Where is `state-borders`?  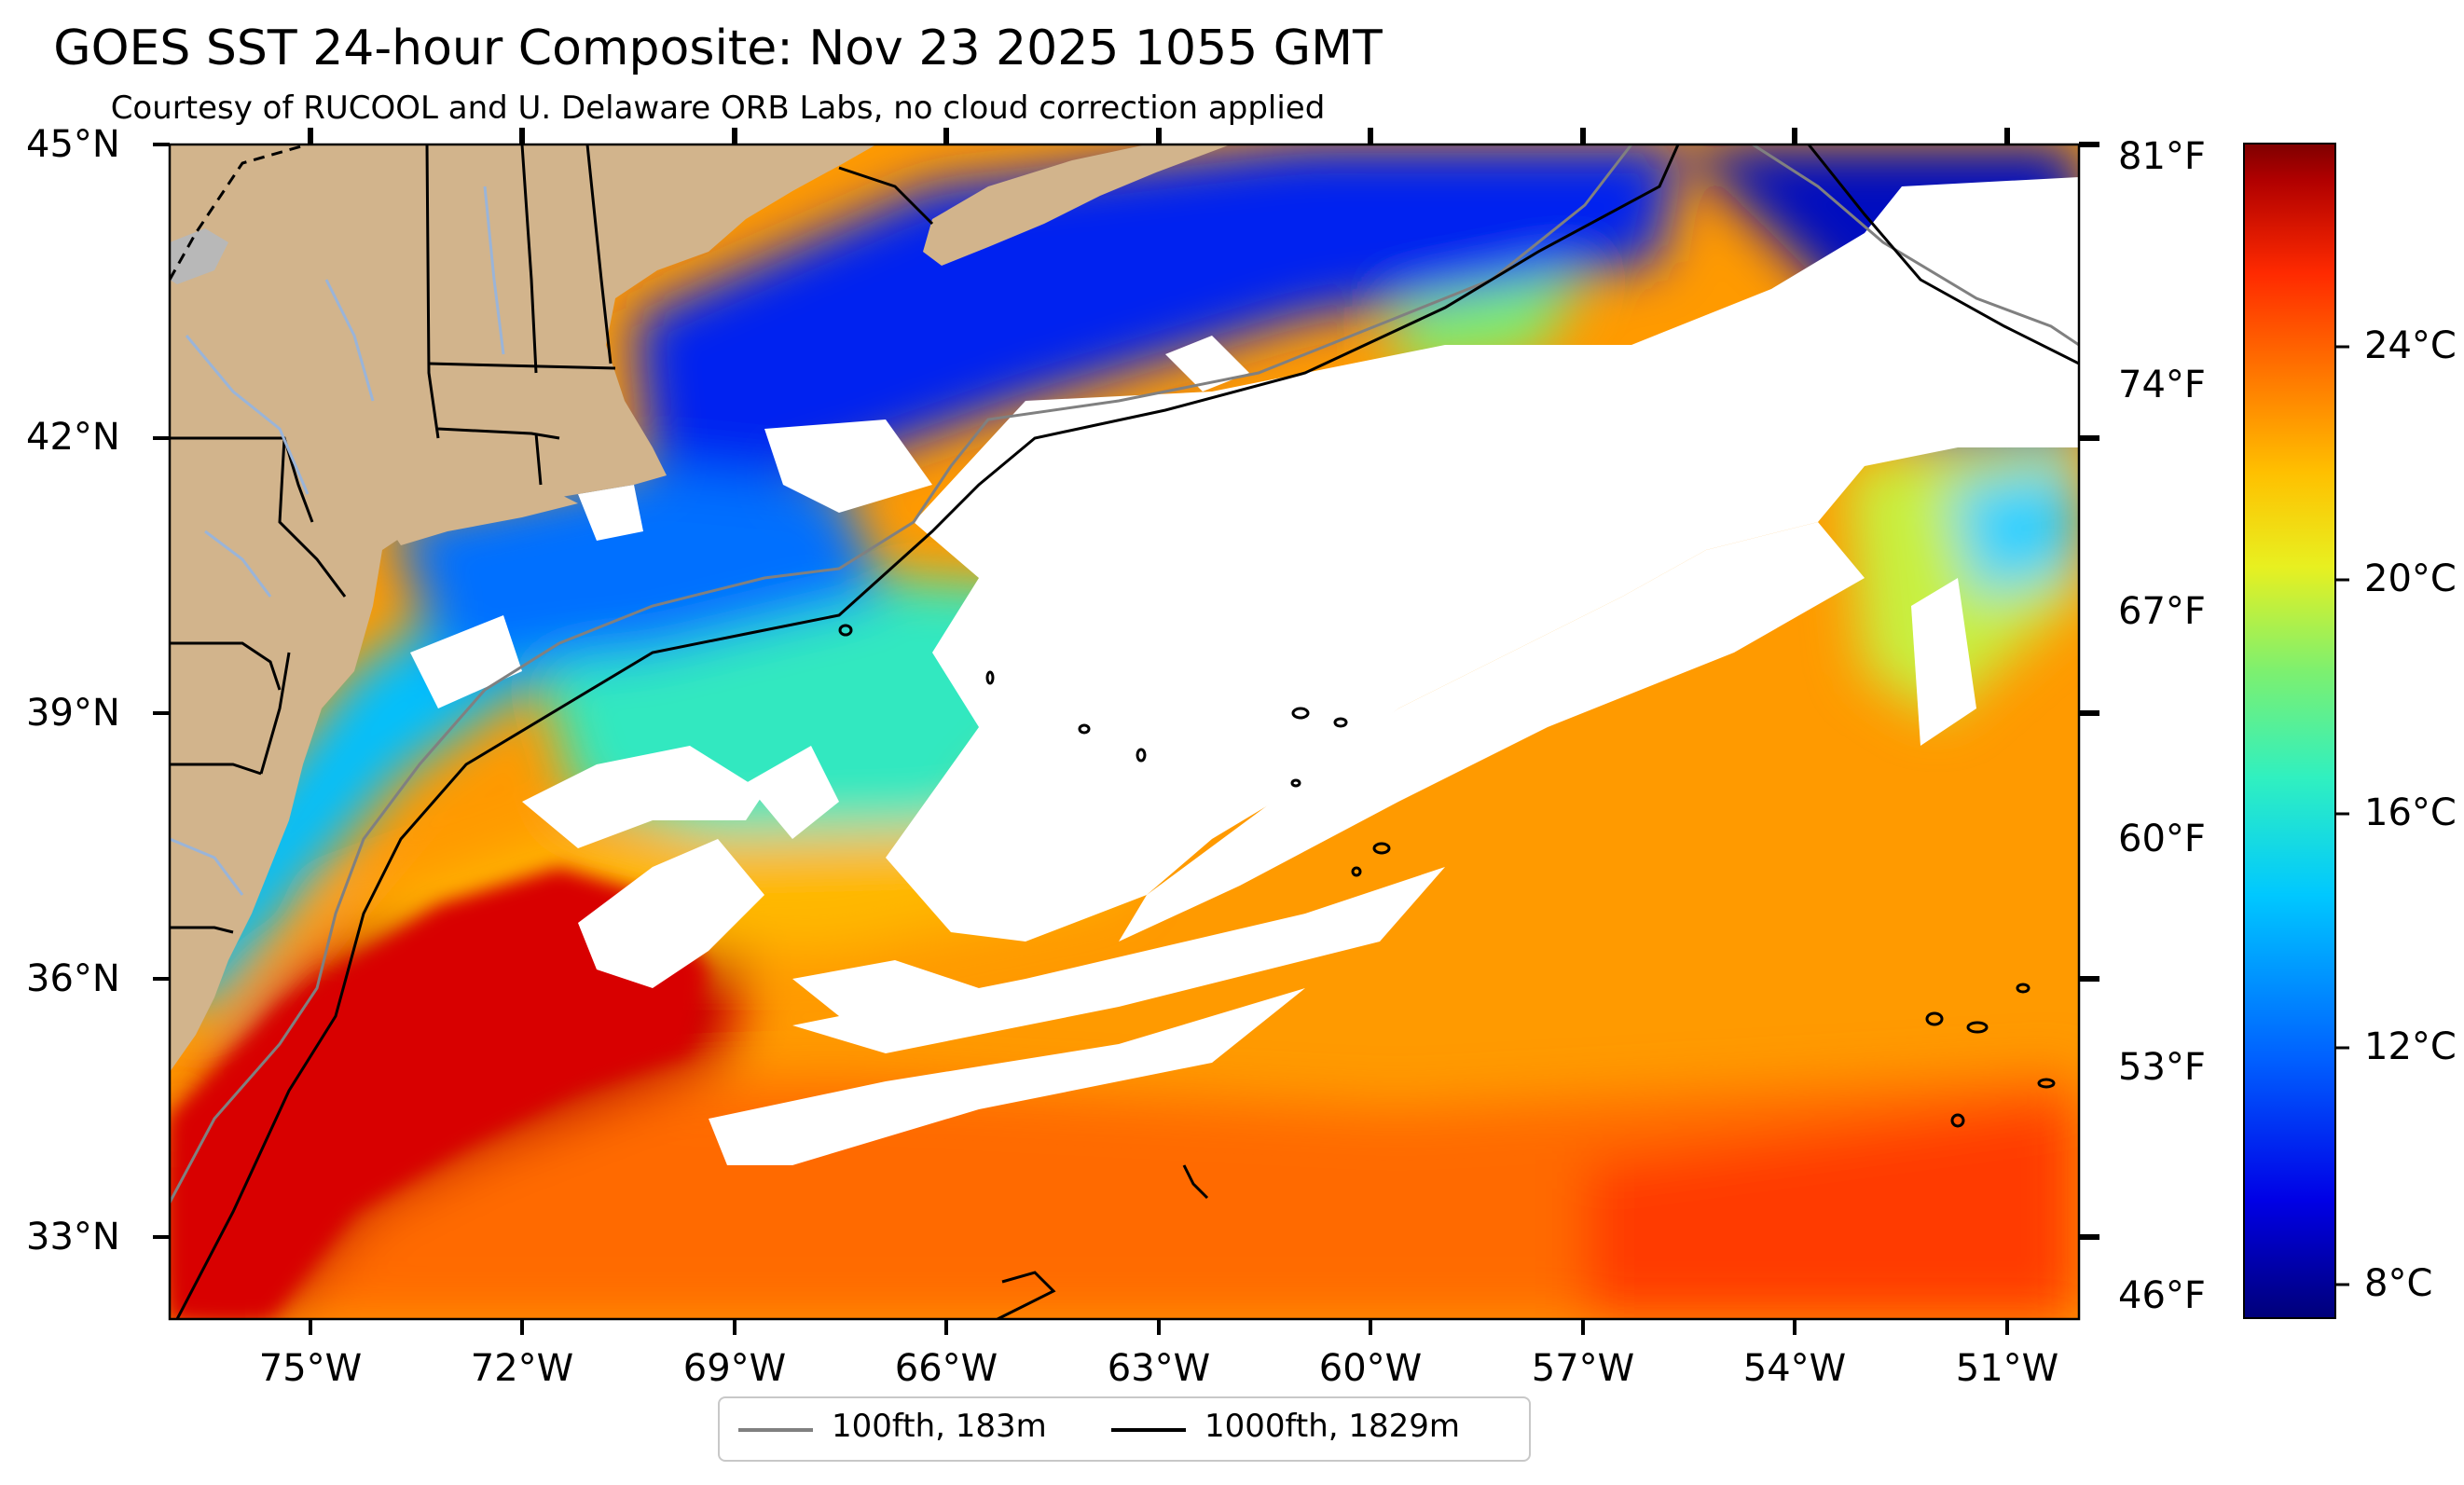
state-borders is located at coordinates (393, 539).